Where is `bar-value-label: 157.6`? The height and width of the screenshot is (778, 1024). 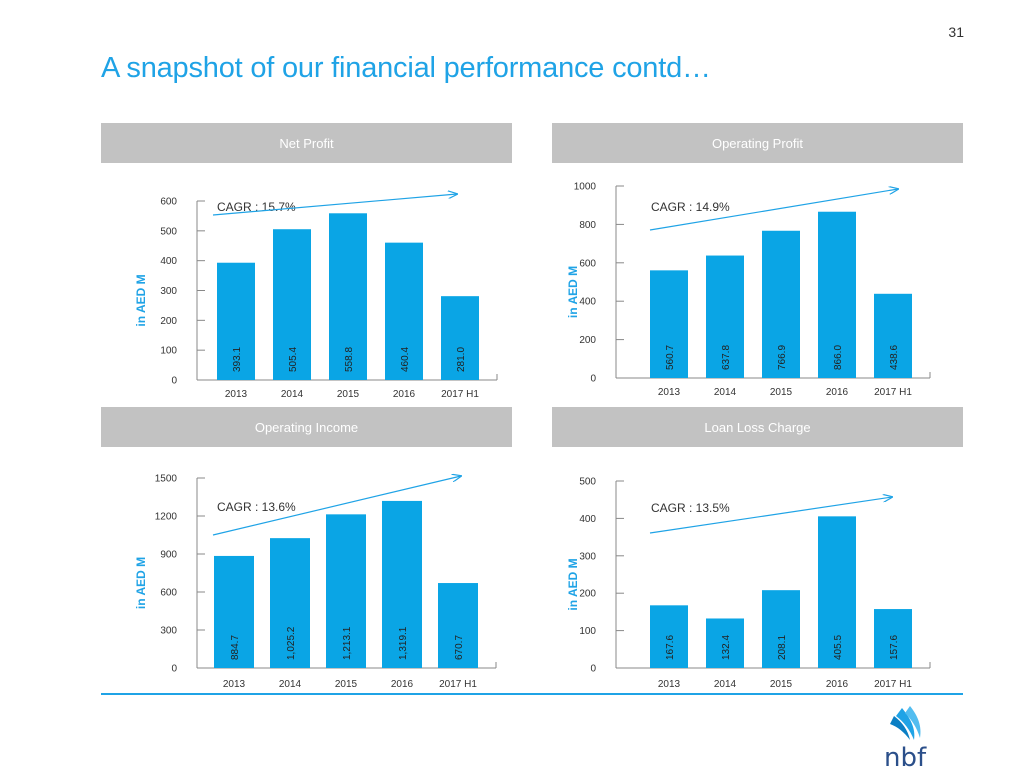 bar-value-label: 157.6 is located at coordinates (894, 647).